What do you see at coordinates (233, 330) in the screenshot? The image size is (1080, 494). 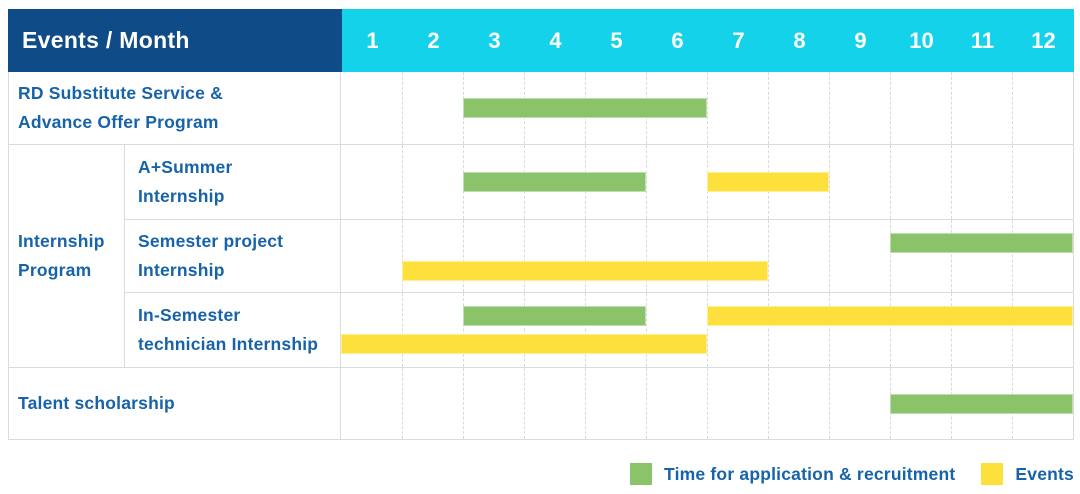 I see `row-label-in-semester-technician-internship: In-Semester technician Internship` at bounding box center [233, 330].